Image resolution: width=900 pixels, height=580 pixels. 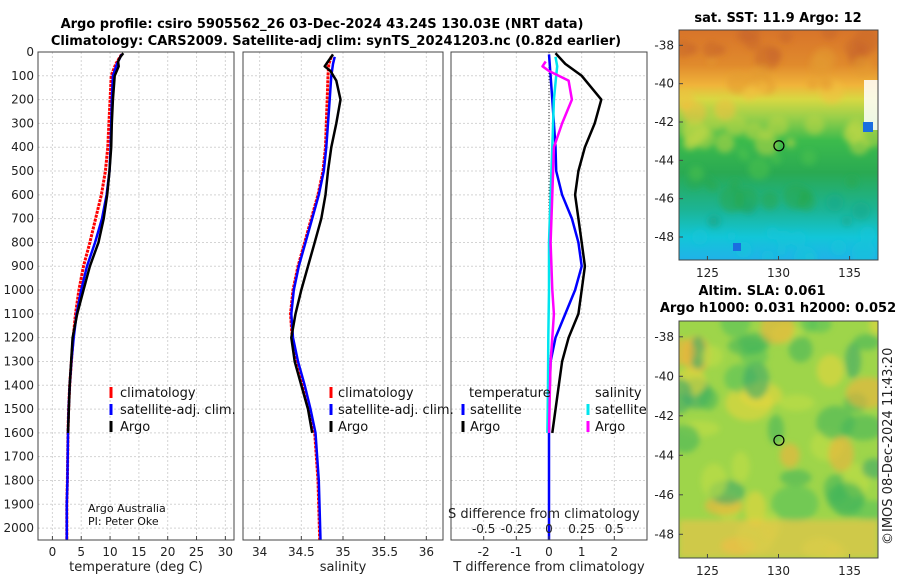 What do you see at coordinates (18, 385) in the screenshot?
I see `y-tick-label: 1400` at bounding box center [18, 385].